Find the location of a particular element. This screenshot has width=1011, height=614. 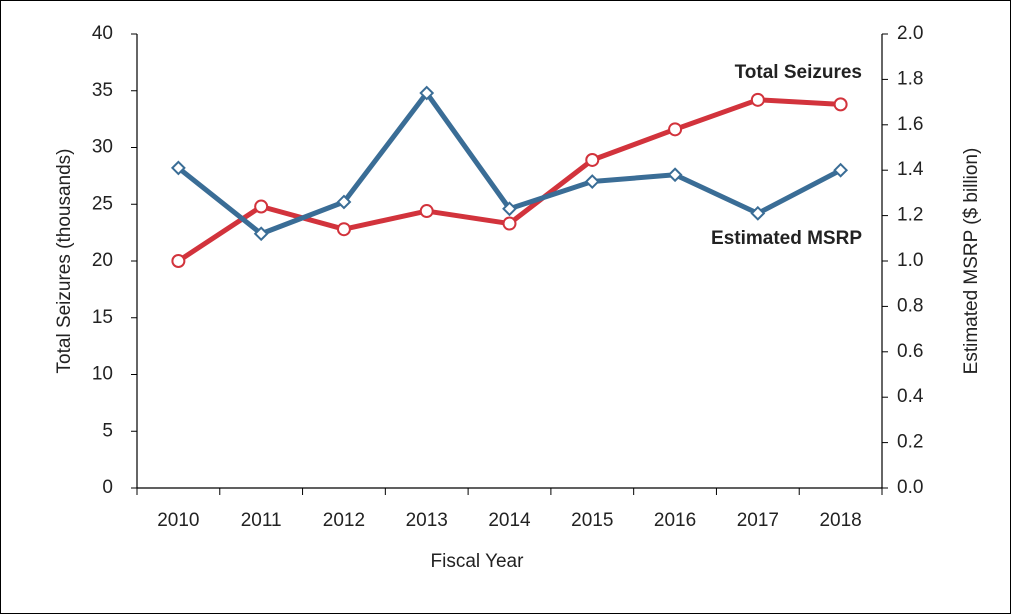

y2-tick-label: 2.0 is located at coordinates (910, 33).